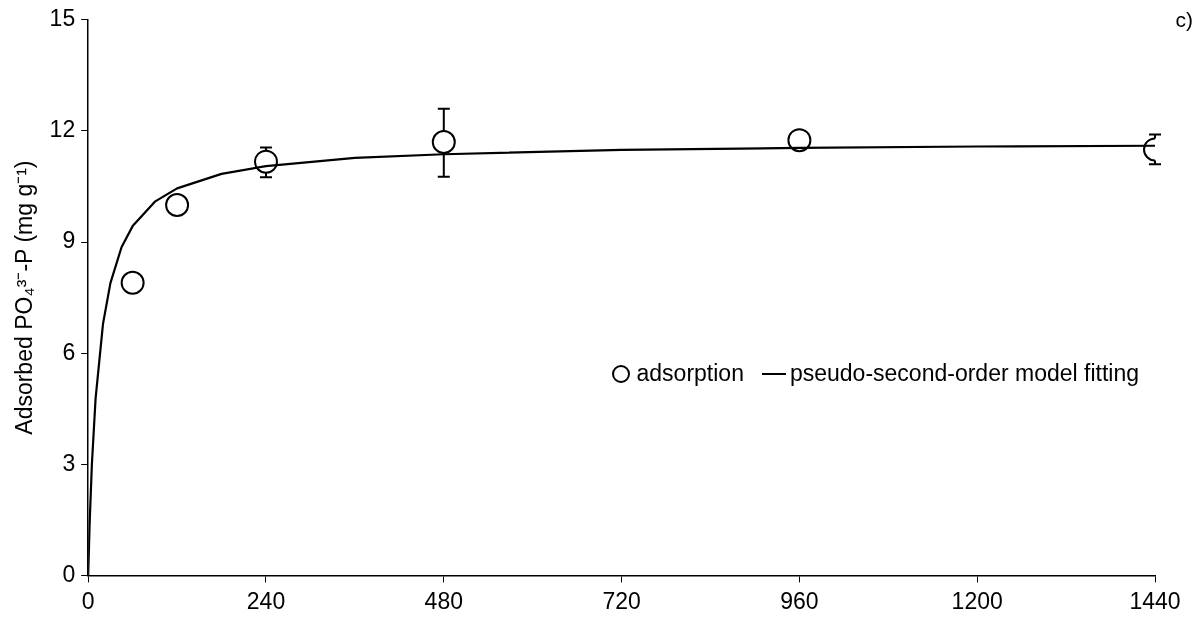 The height and width of the screenshot is (626, 1199). I want to click on x-tick-label: 960, so click(799, 600).